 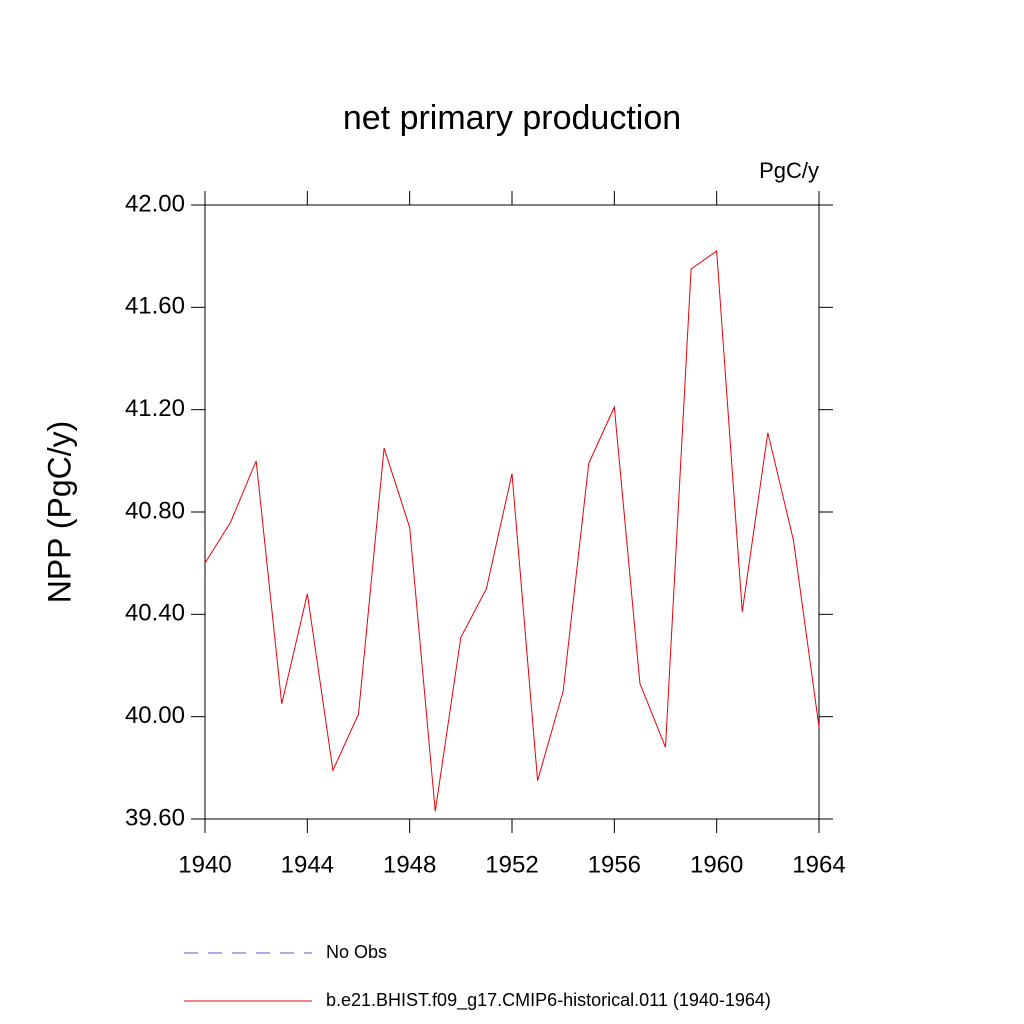 What do you see at coordinates (511, 864) in the screenshot?
I see `x-tick-label: 1952` at bounding box center [511, 864].